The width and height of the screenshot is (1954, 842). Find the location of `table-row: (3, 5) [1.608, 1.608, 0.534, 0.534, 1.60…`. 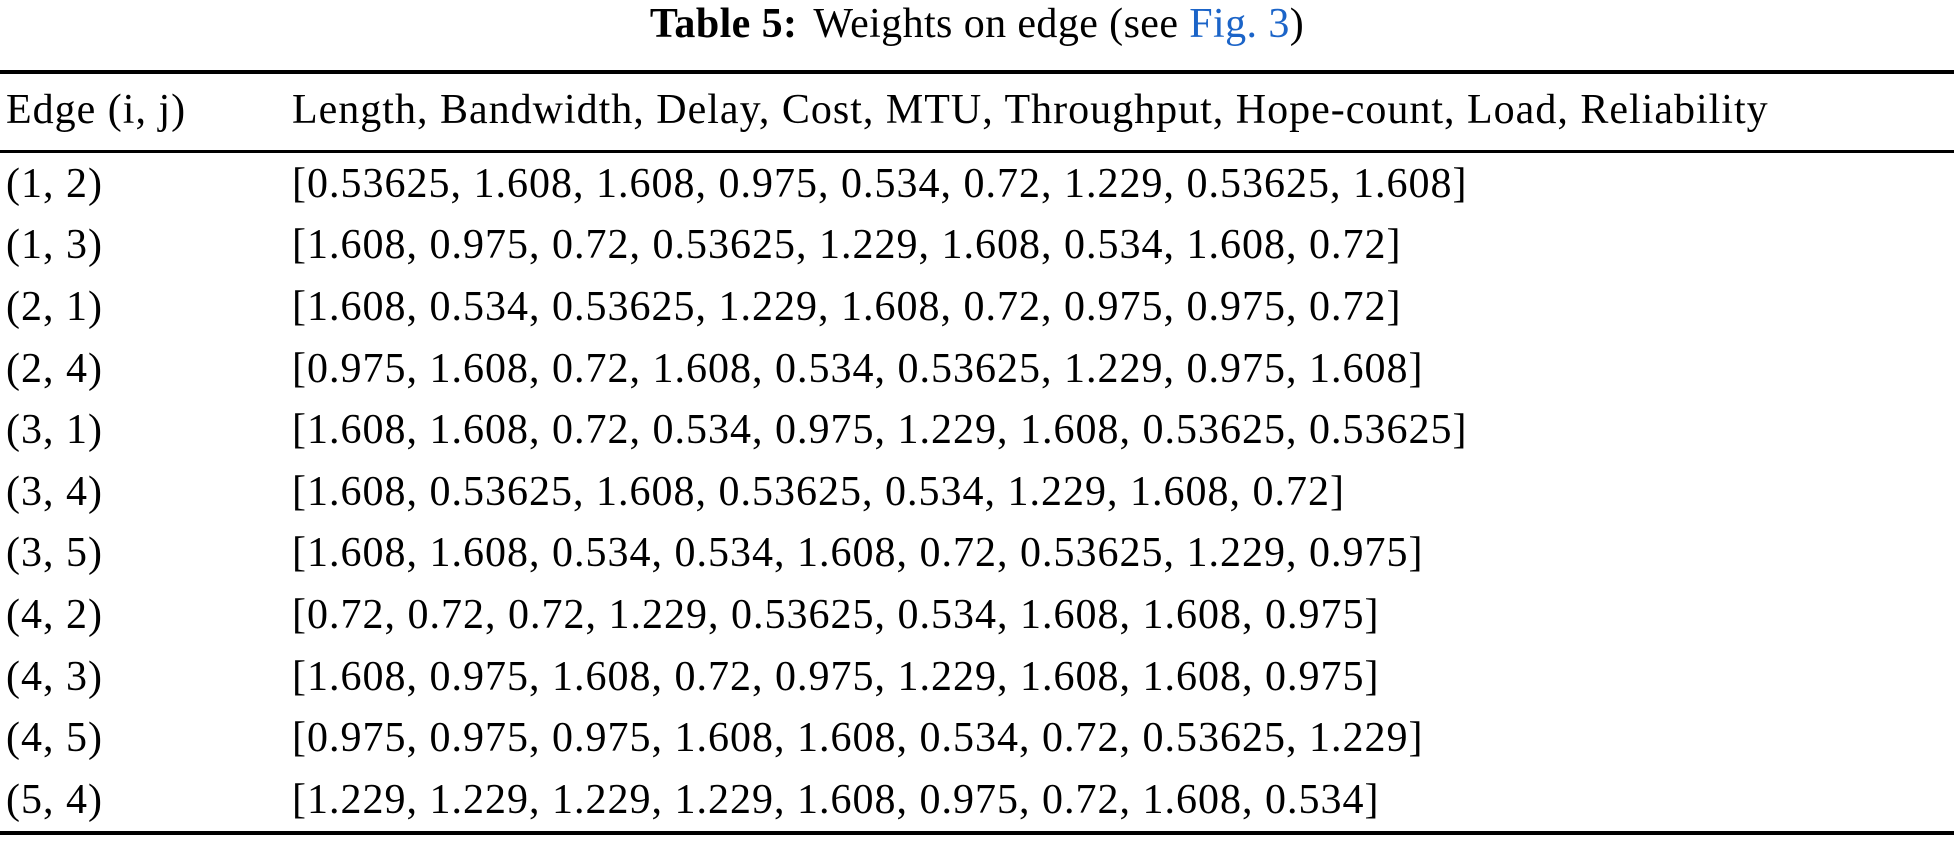

table-row: (3, 5) [1.608, 1.608, 0.534, 0.534, 1.60… is located at coordinates (977, 554).